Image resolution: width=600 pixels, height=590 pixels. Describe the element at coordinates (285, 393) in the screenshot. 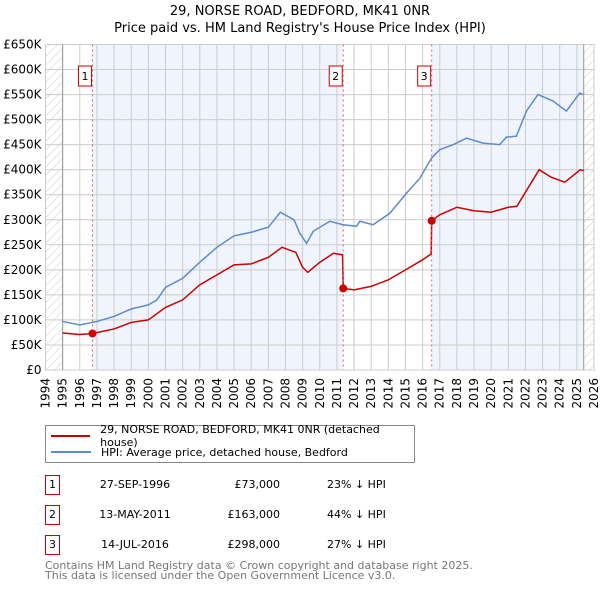

I see `x-tick-label: 2008` at that location.